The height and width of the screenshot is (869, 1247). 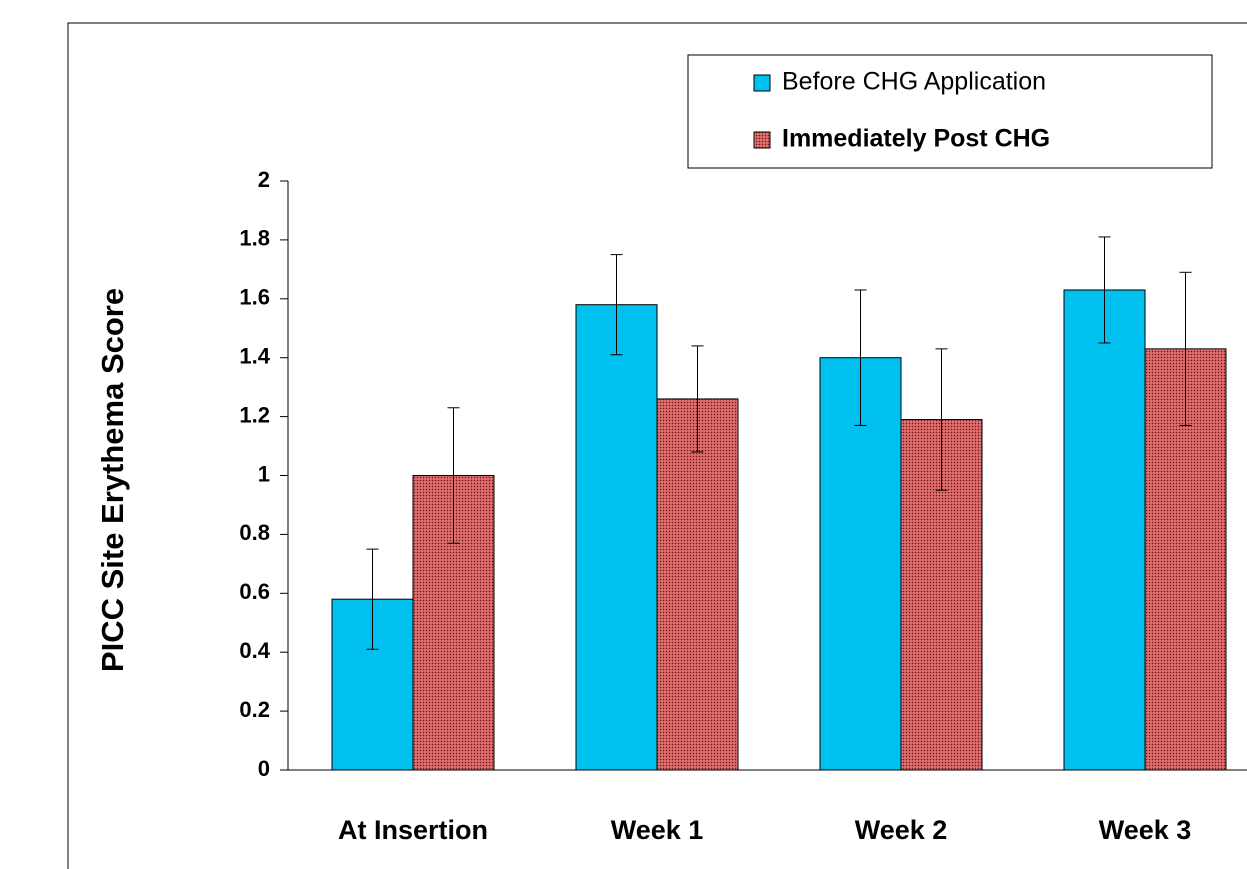 What do you see at coordinates (264, 768) in the screenshot?
I see `y-tick-label: 0` at bounding box center [264, 768].